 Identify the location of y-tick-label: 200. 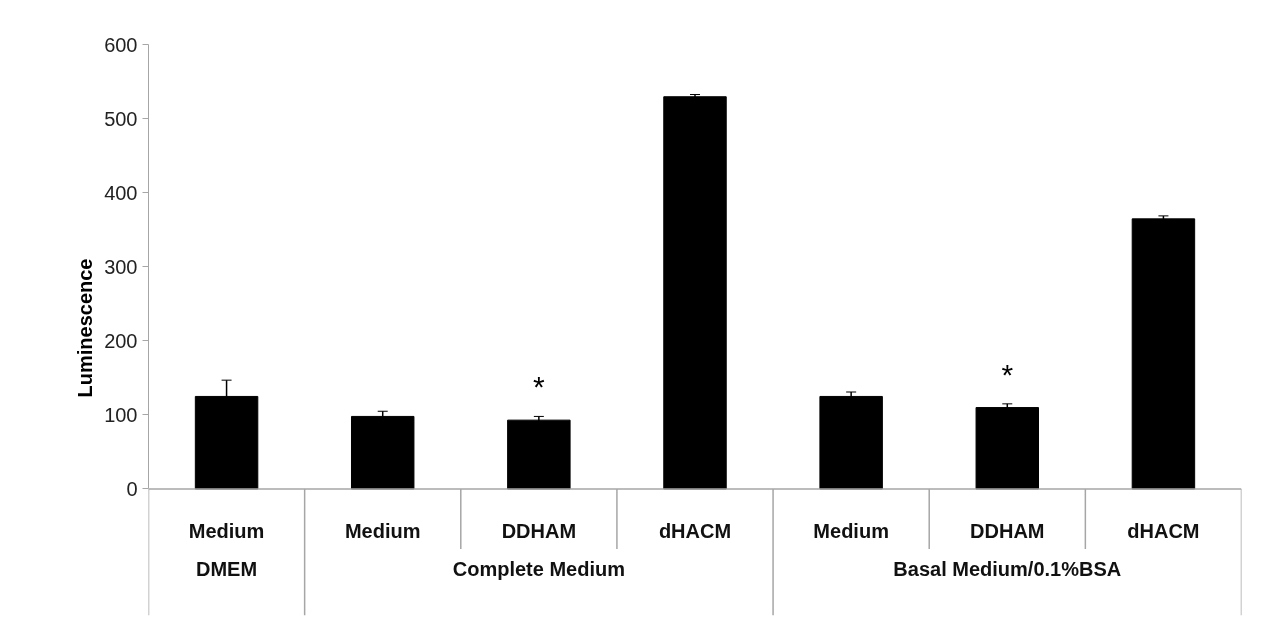
(121, 340).